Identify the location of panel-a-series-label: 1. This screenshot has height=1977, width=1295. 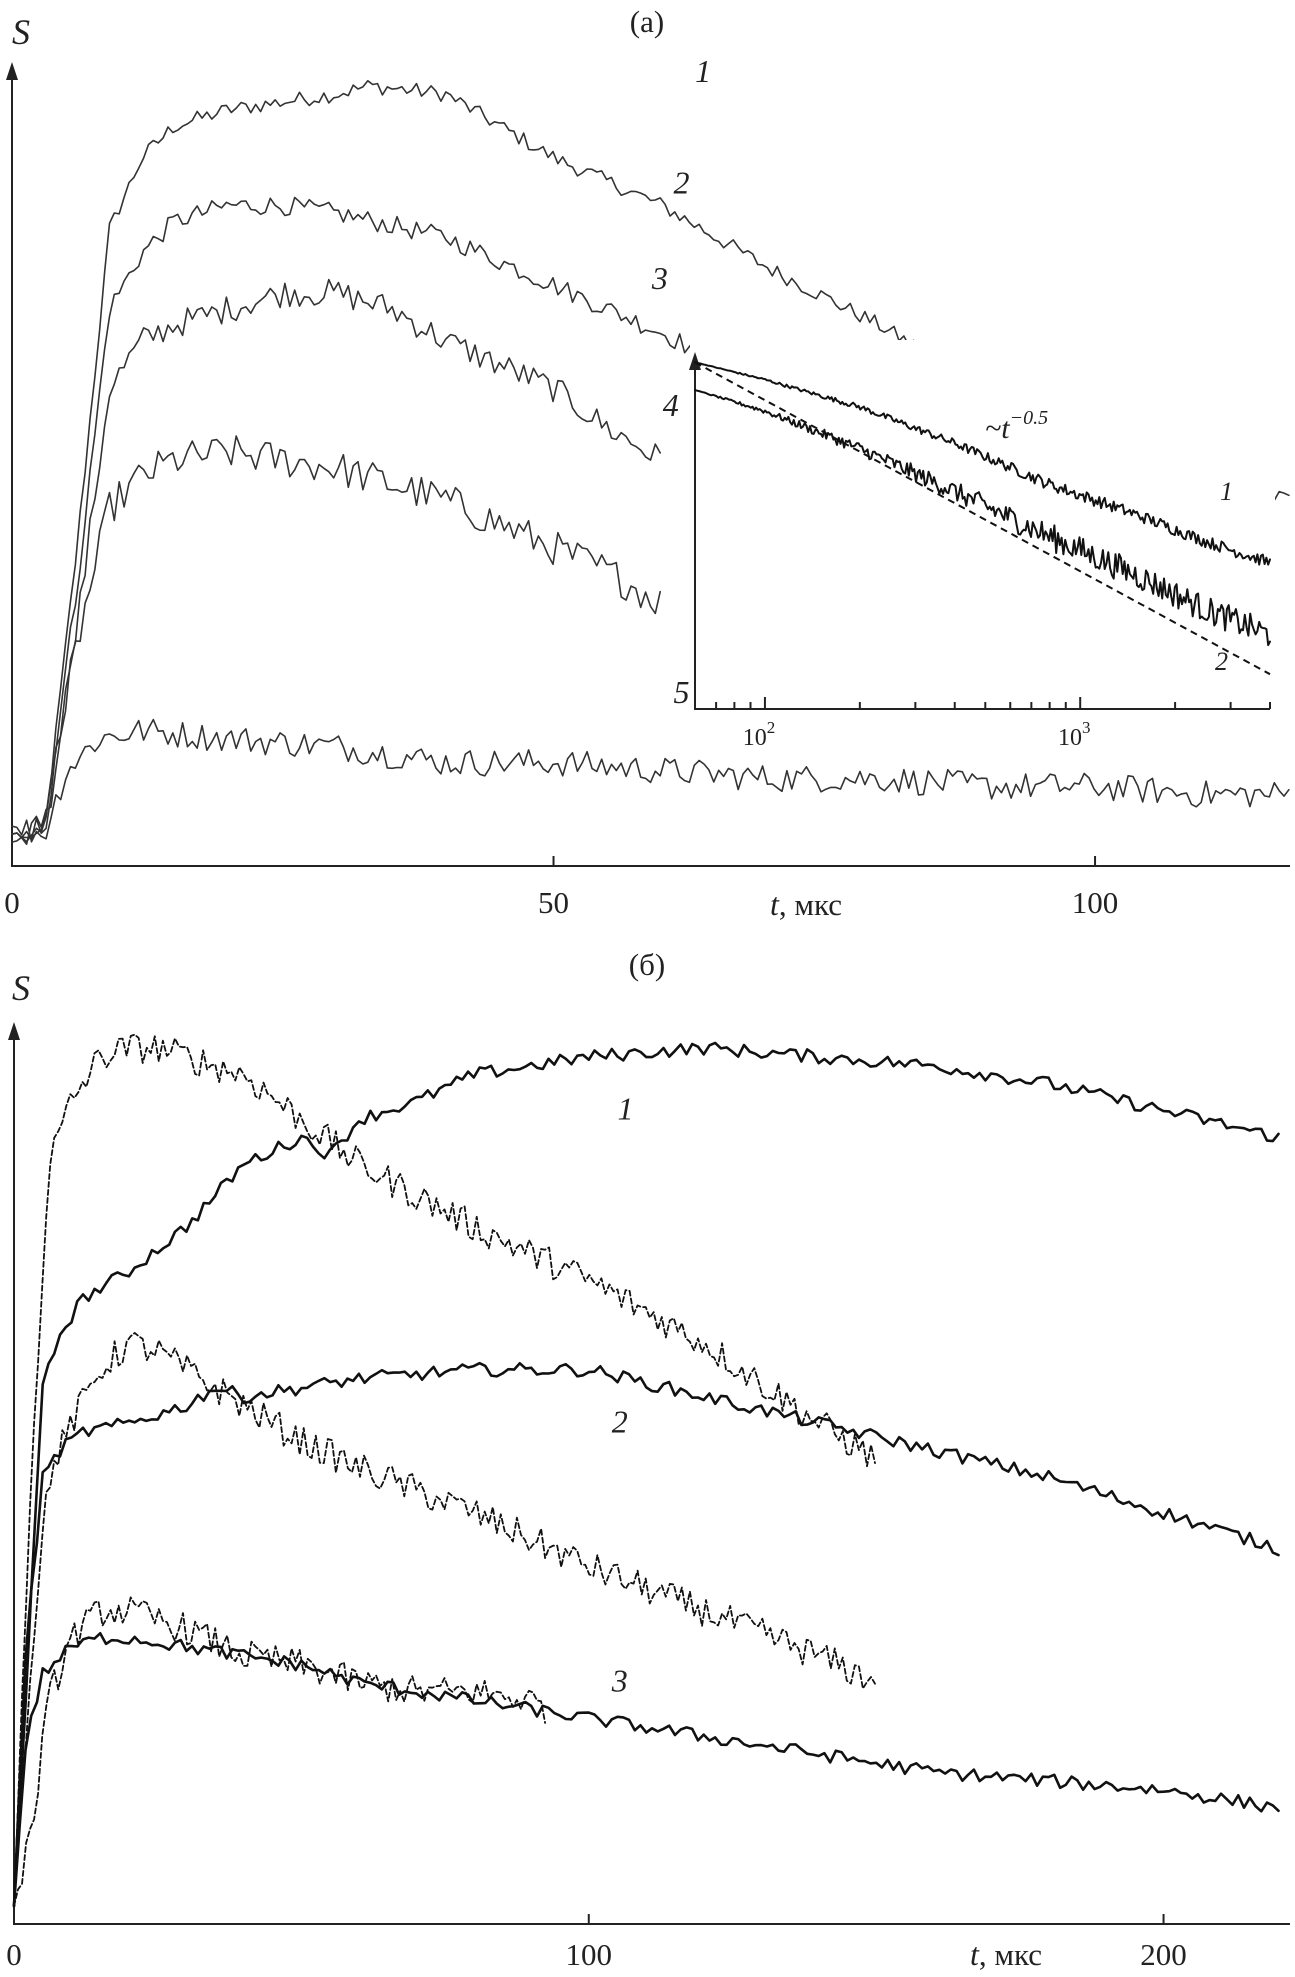
(703, 71).